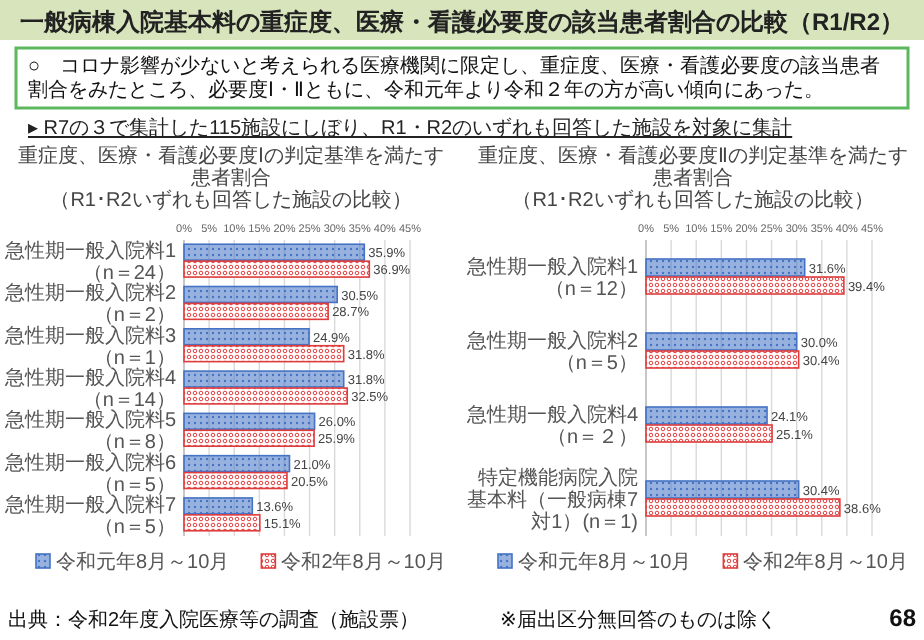 Image resolution: width=924 pixels, height=640 pixels. I want to click on y-tick-label: 特定機能病院入院基本料（一般病棟7対1）(n＝1), so click(552, 500).